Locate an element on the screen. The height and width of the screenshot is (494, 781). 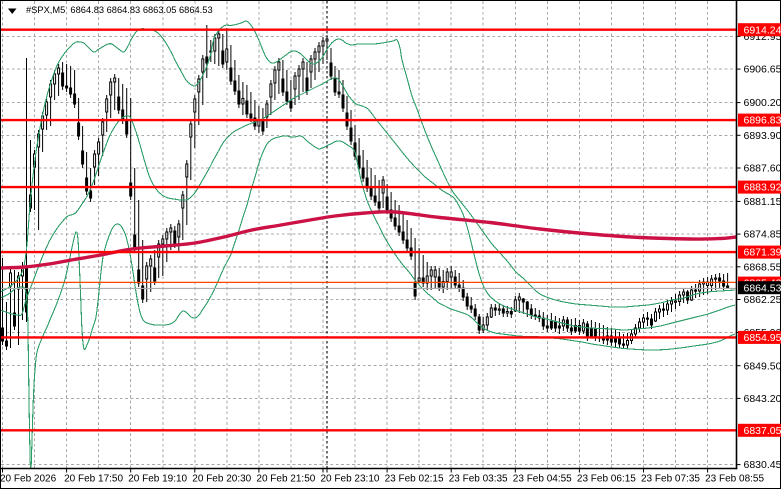
svg-text: 6874.85 is located at coordinates (762, 235).